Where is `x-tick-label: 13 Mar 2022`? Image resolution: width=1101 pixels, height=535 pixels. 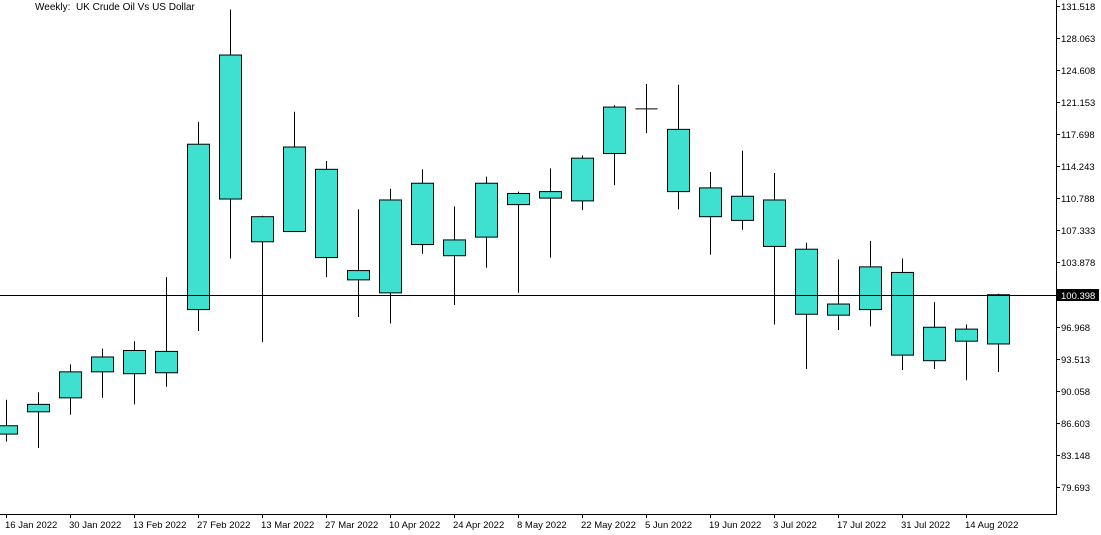
x-tick-label: 13 Mar 2022 is located at coordinates (287, 525).